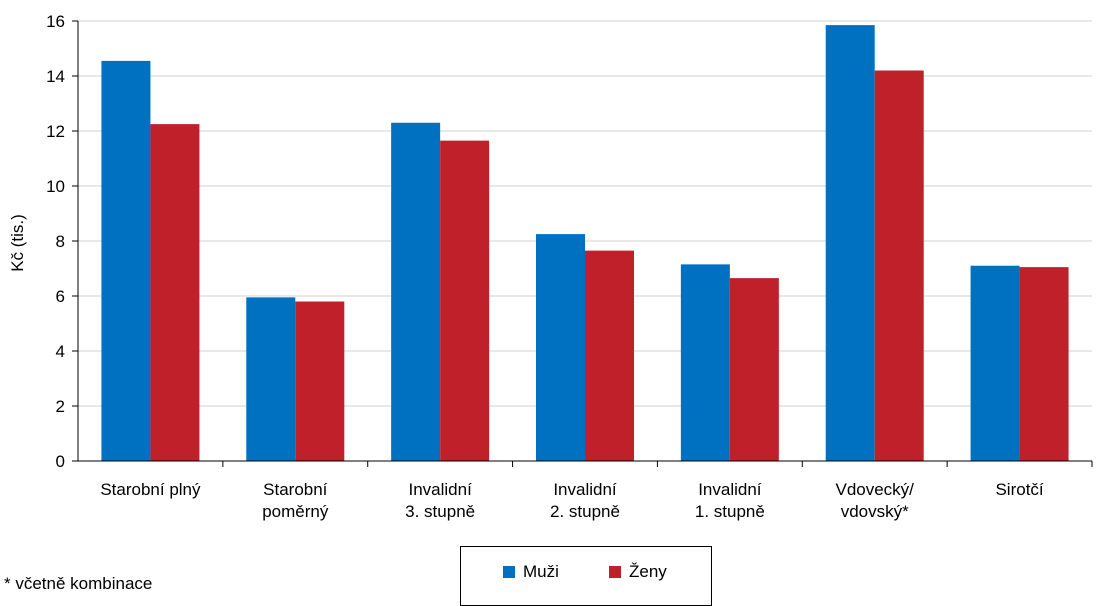 The height and width of the screenshot is (606, 1105). I want to click on legend-item-muzi: Muži, so click(531, 572).